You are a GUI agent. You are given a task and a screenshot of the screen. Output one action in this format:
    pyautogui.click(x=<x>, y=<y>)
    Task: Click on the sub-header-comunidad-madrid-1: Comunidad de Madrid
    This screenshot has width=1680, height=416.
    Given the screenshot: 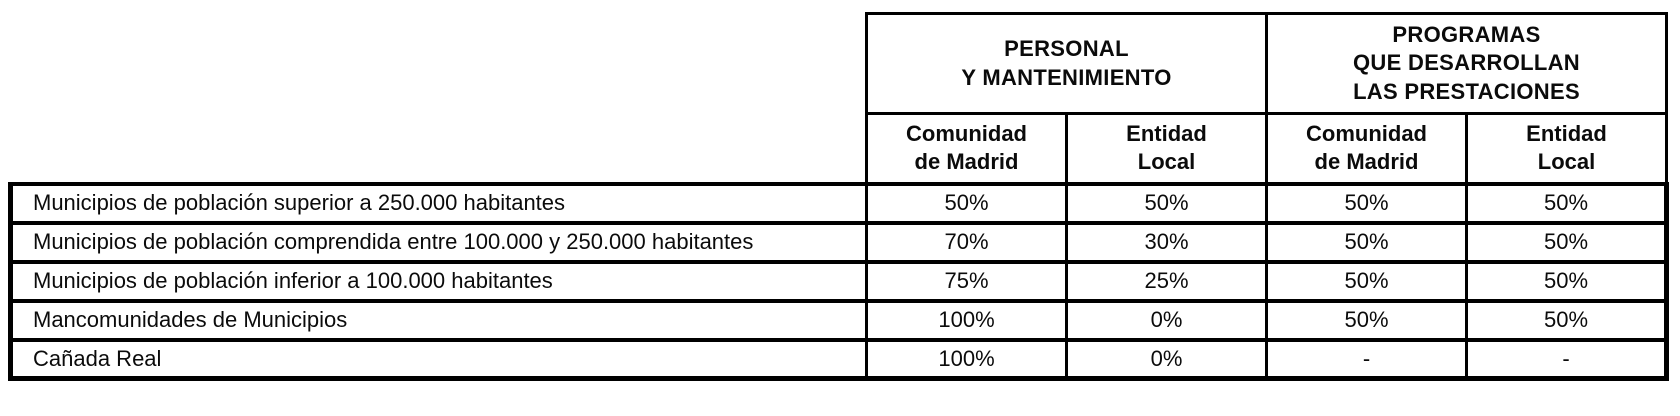 What is the action you would take?
    pyautogui.click(x=966, y=148)
    